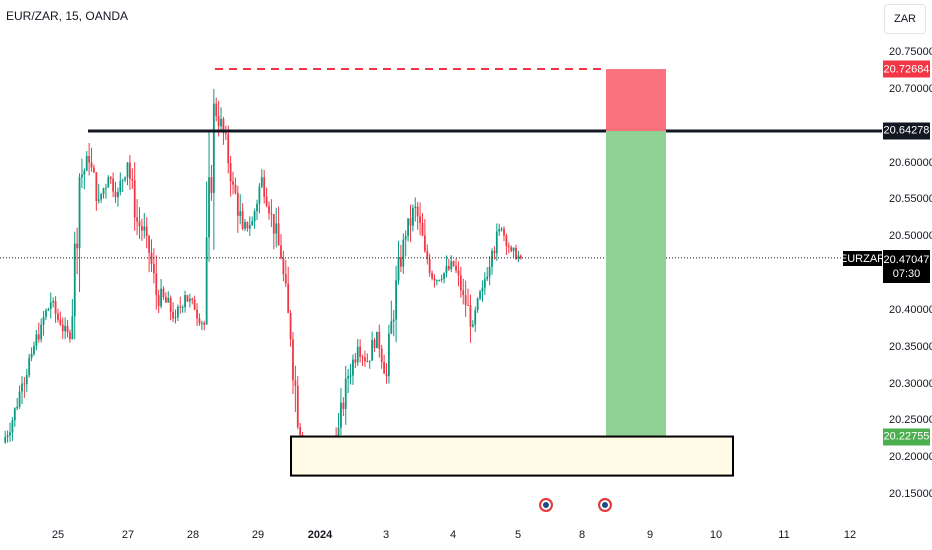 This screenshot has height=550, width=932. Describe the element at coordinates (512, 456) in the screenshot. I see `demand-zone-rectangle` at that location.